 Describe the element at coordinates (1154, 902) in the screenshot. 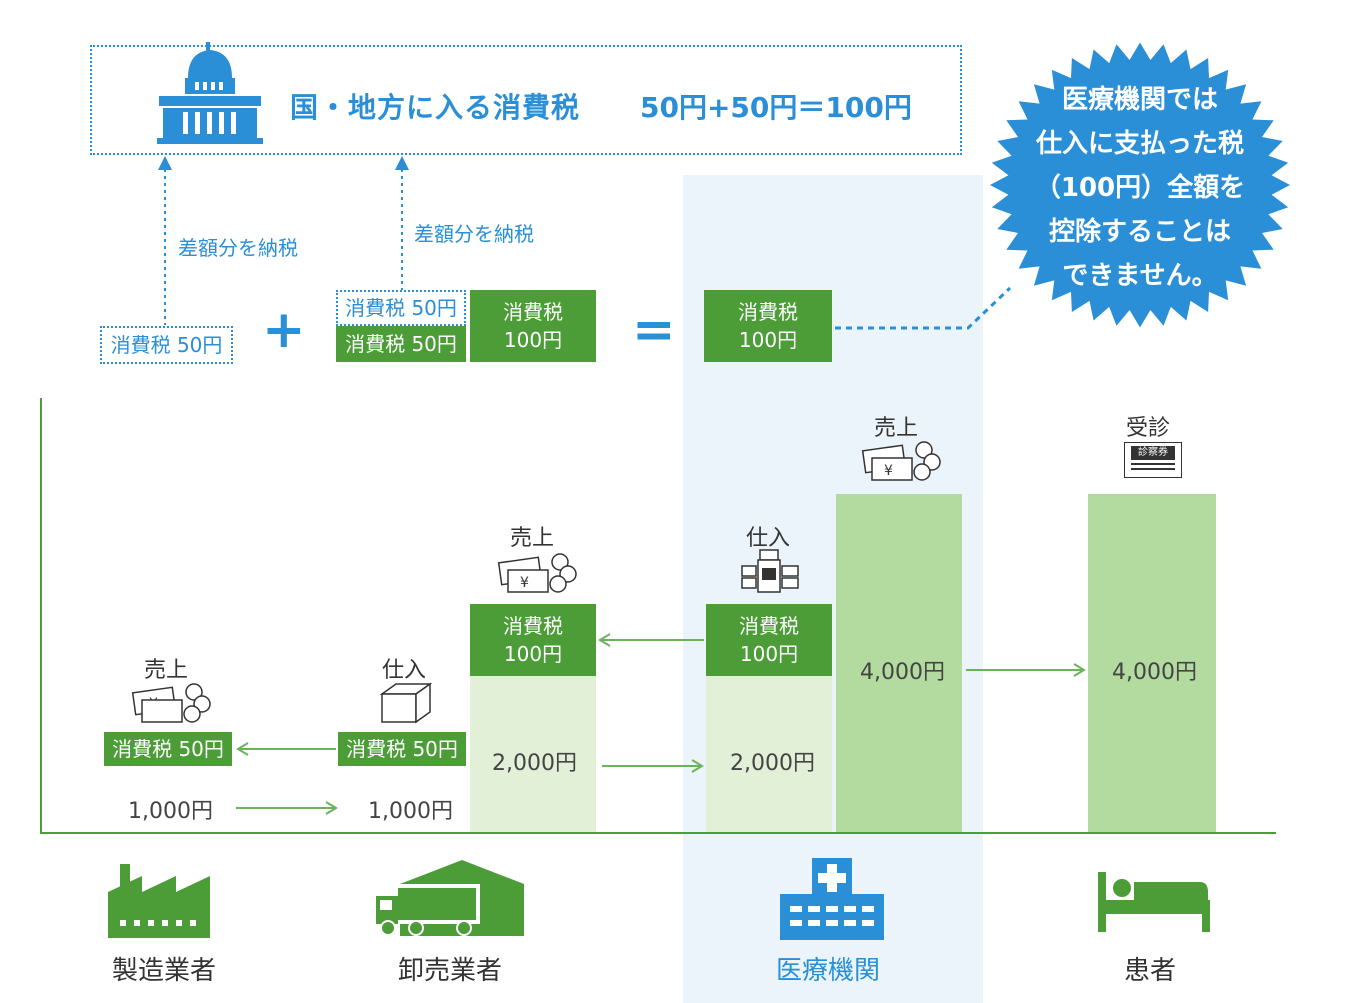

I see `bed-icon` at that location.